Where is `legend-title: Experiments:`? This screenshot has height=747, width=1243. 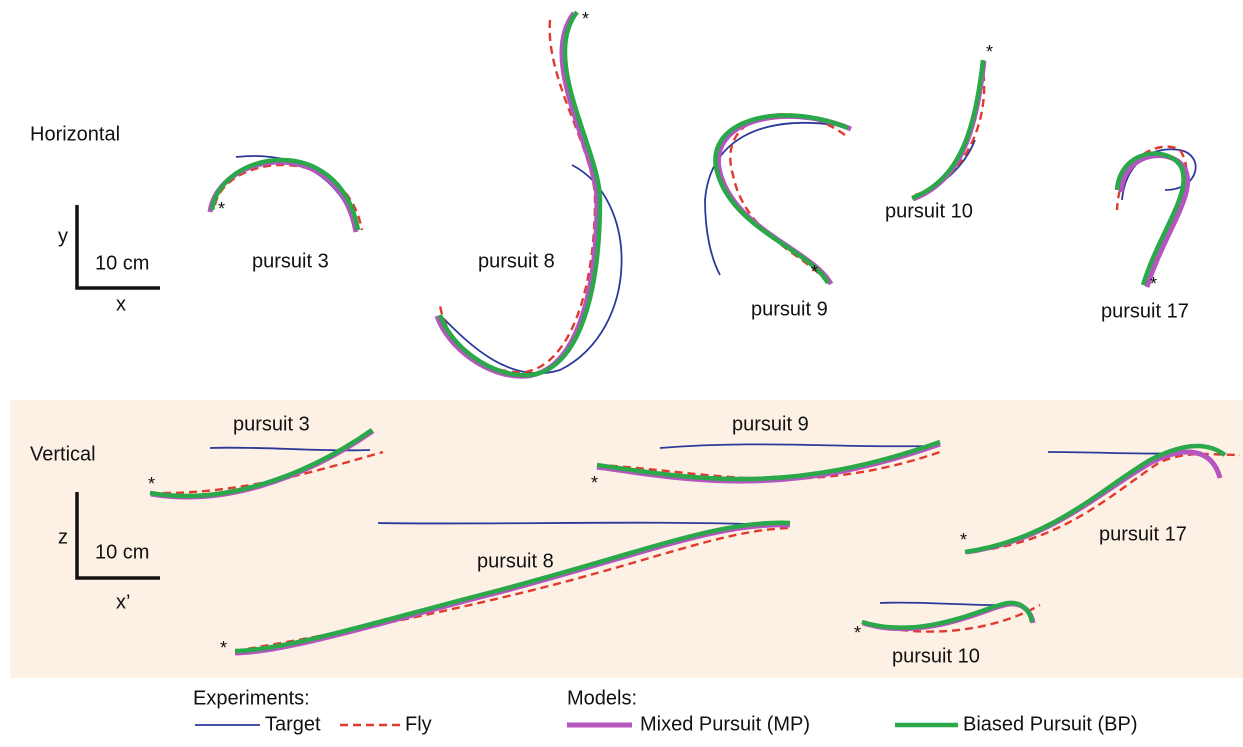
legend-title: Experiments: is located at coordinates (251, 698).